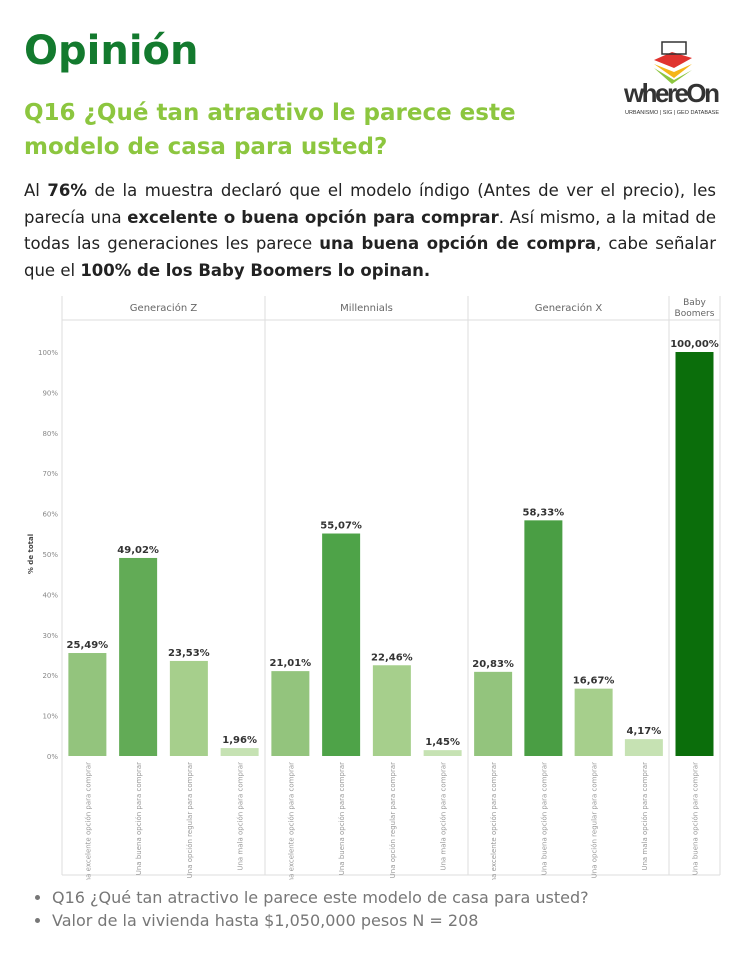 Image resolution: width=740 pixels, height=958 pixels. What do you see at coordinates (50, 636) in the screenshot?
I see `y-tick-label: 30%` at bounding box center [50, 636].